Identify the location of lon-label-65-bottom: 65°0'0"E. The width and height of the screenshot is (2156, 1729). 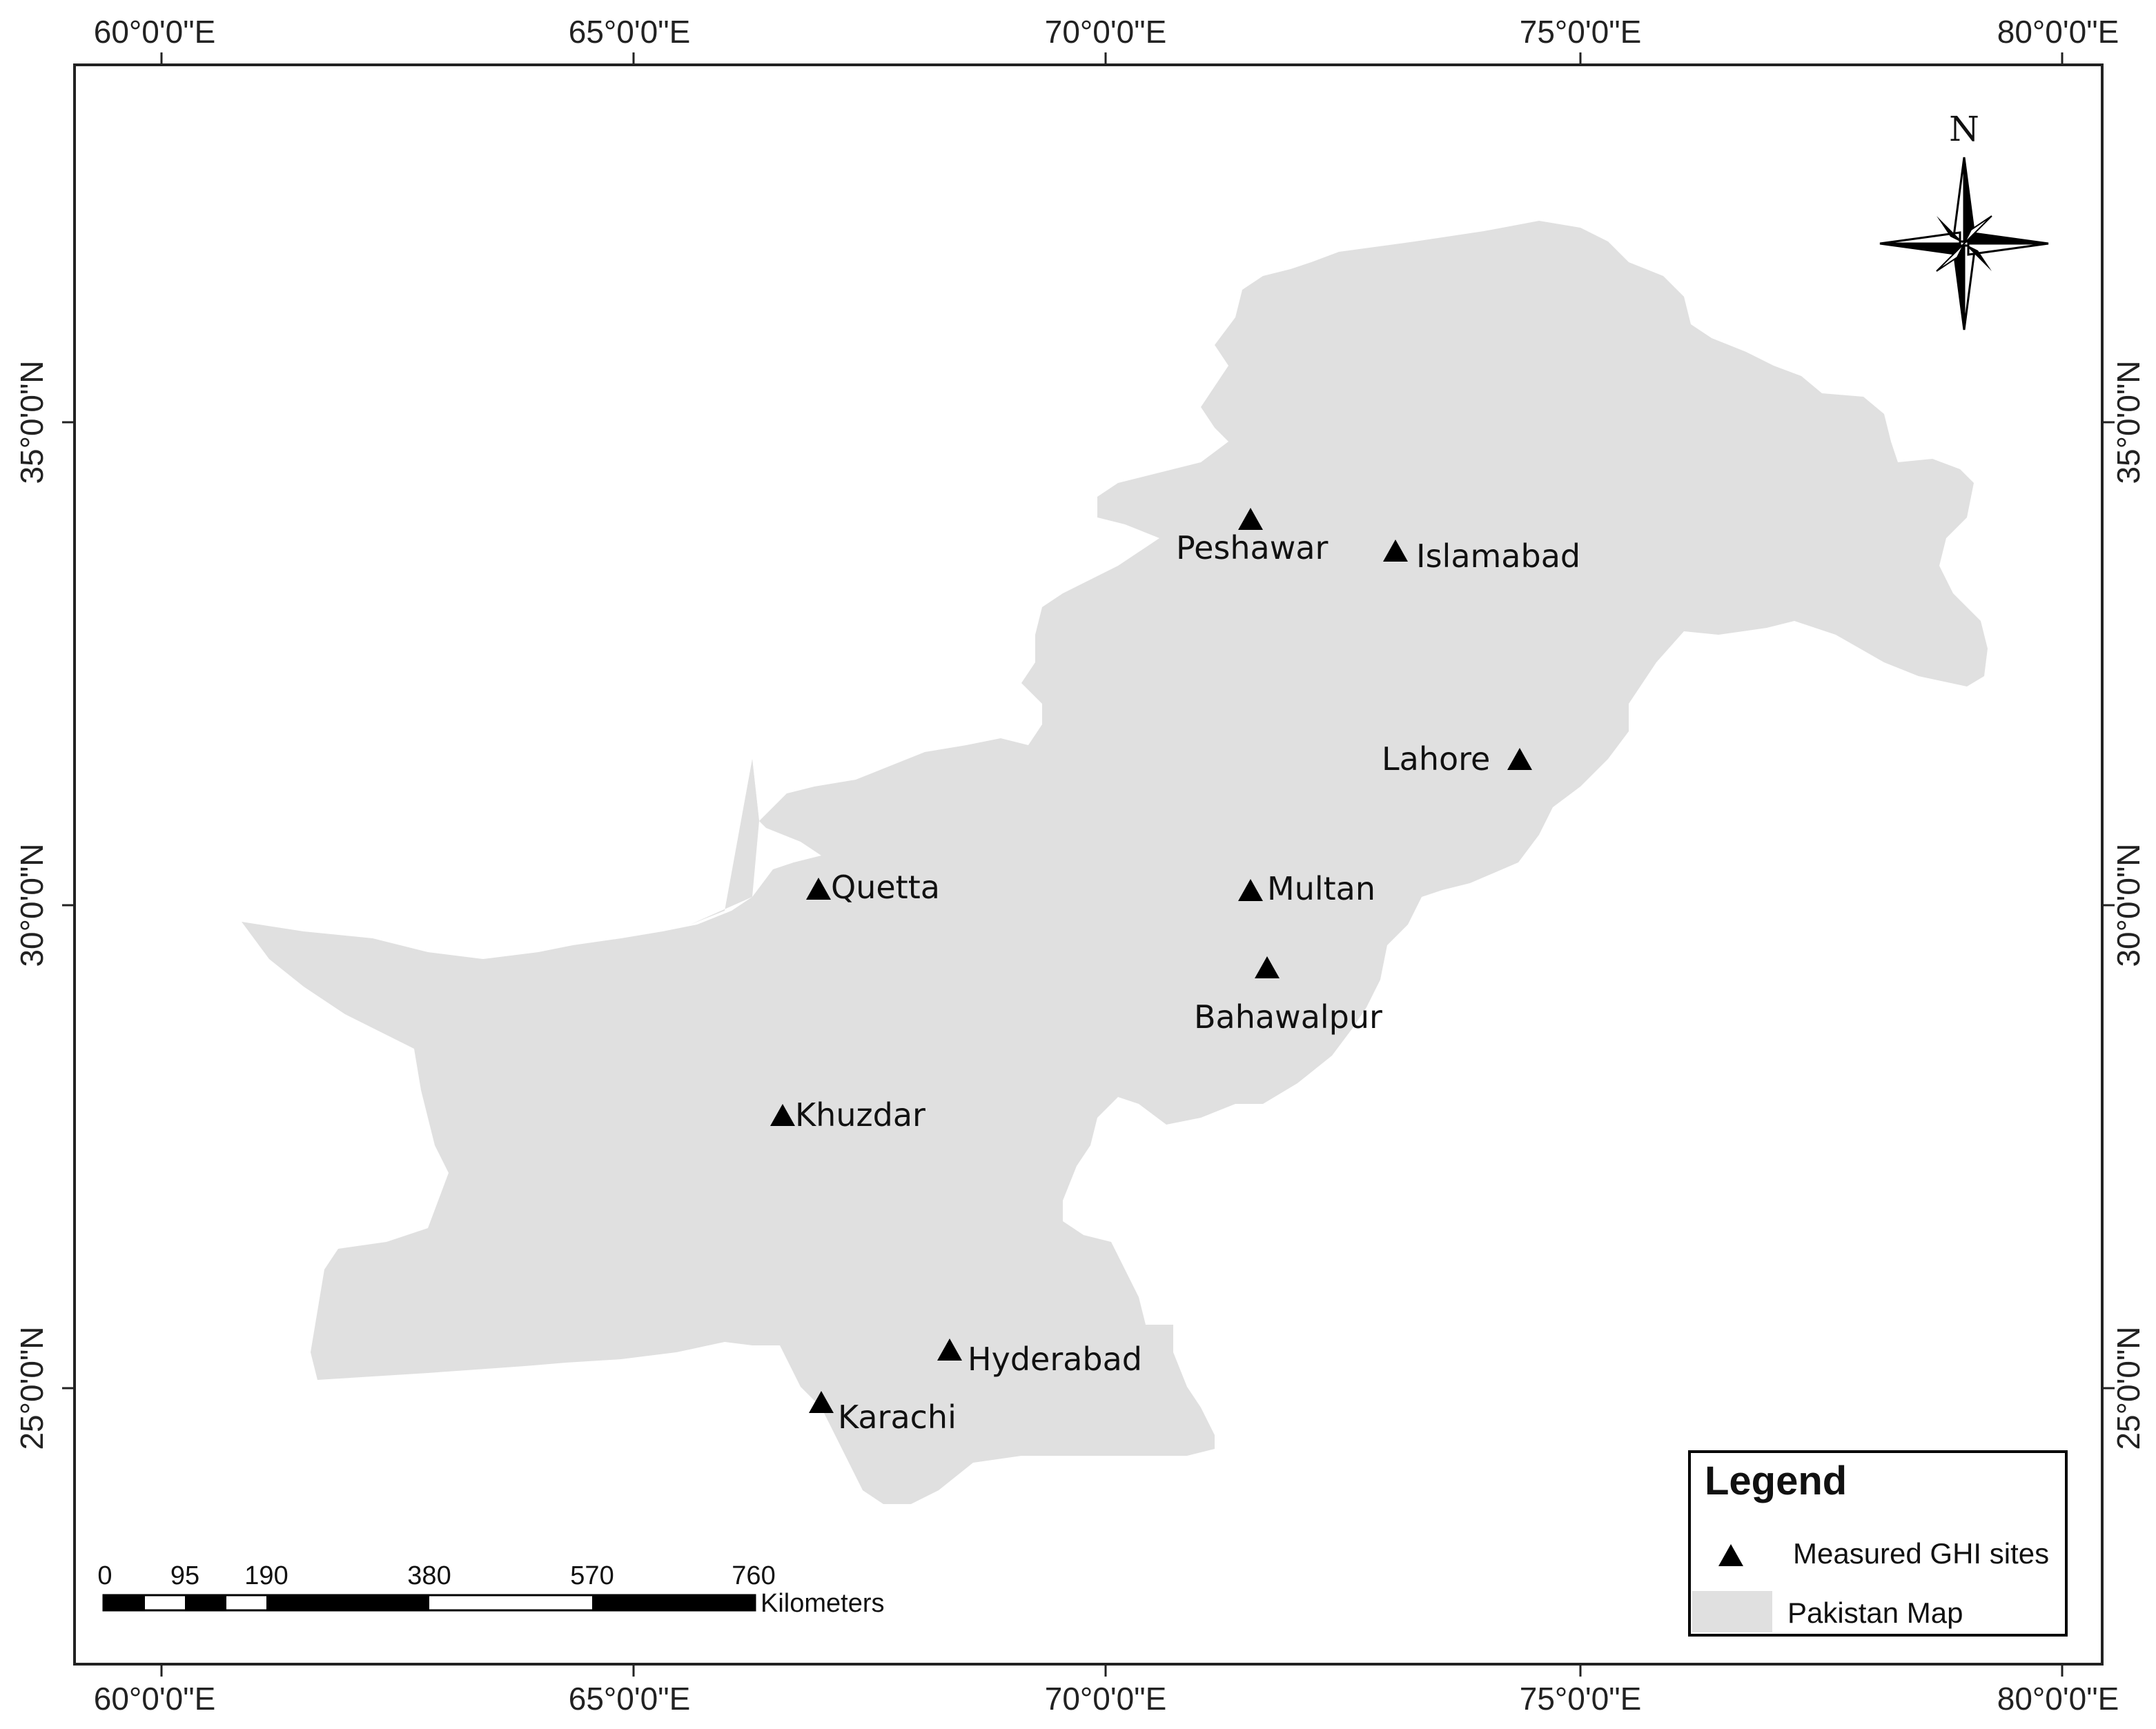
(630, 1699).